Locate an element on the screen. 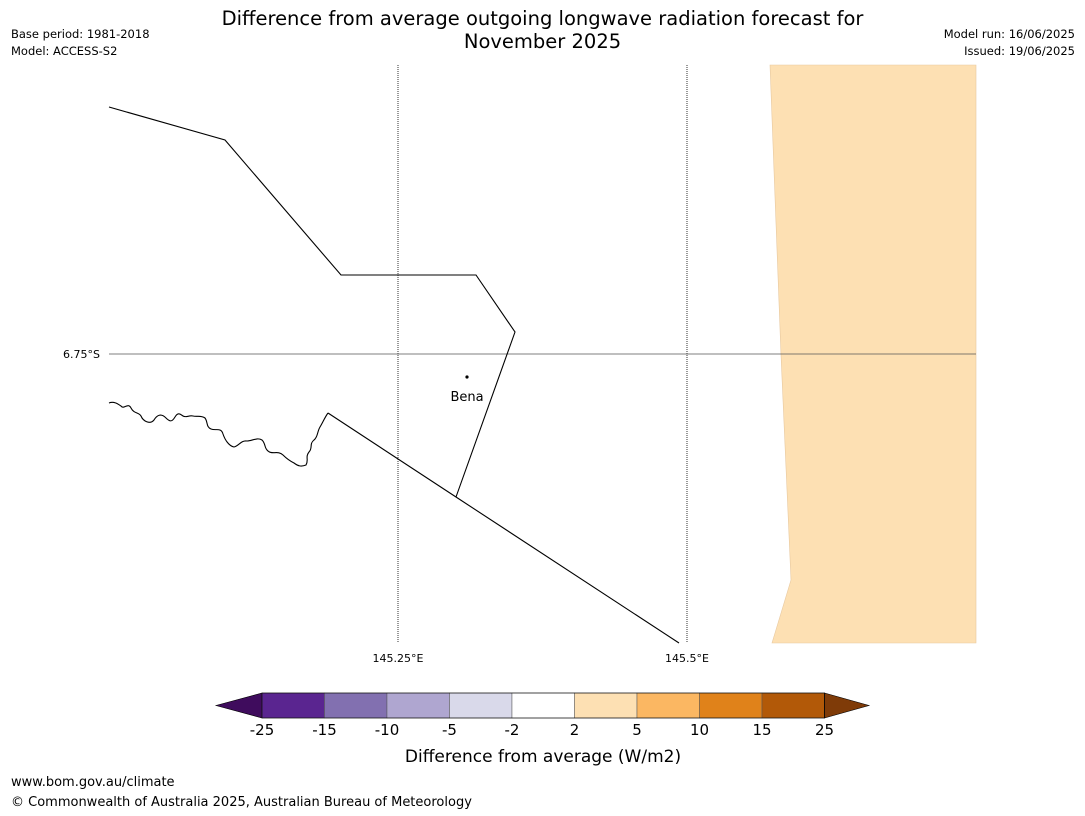  colorbar-tick: -25 is located at coordinates (262, 730).